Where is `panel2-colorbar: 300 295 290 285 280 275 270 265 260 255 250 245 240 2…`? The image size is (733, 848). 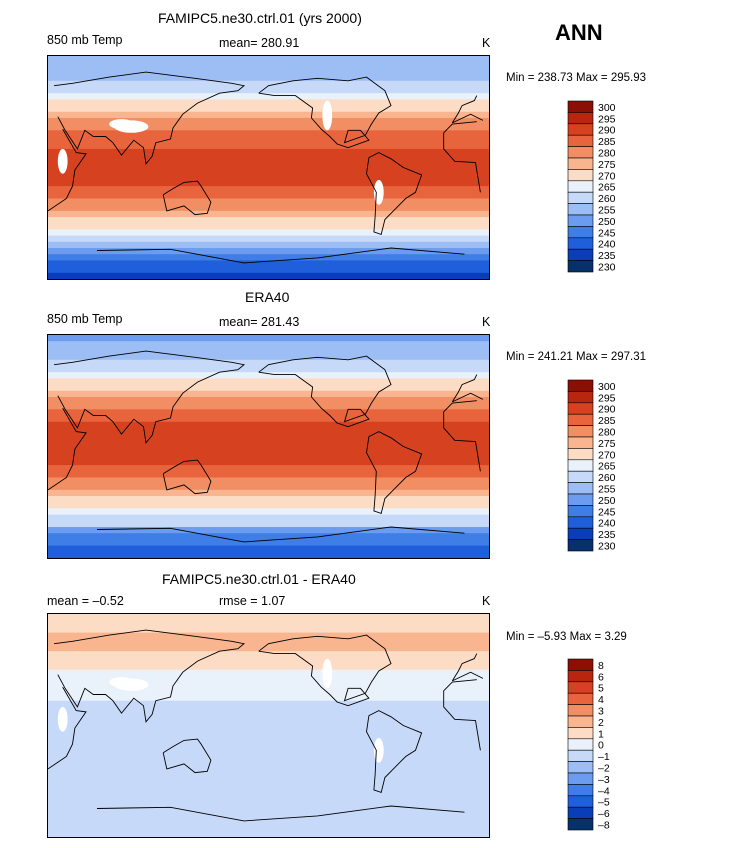 panel2-colorbar: 300 295 290 285 280 275 270 265 260 255 250 245 240 2… is located at coordinates (607, 466).